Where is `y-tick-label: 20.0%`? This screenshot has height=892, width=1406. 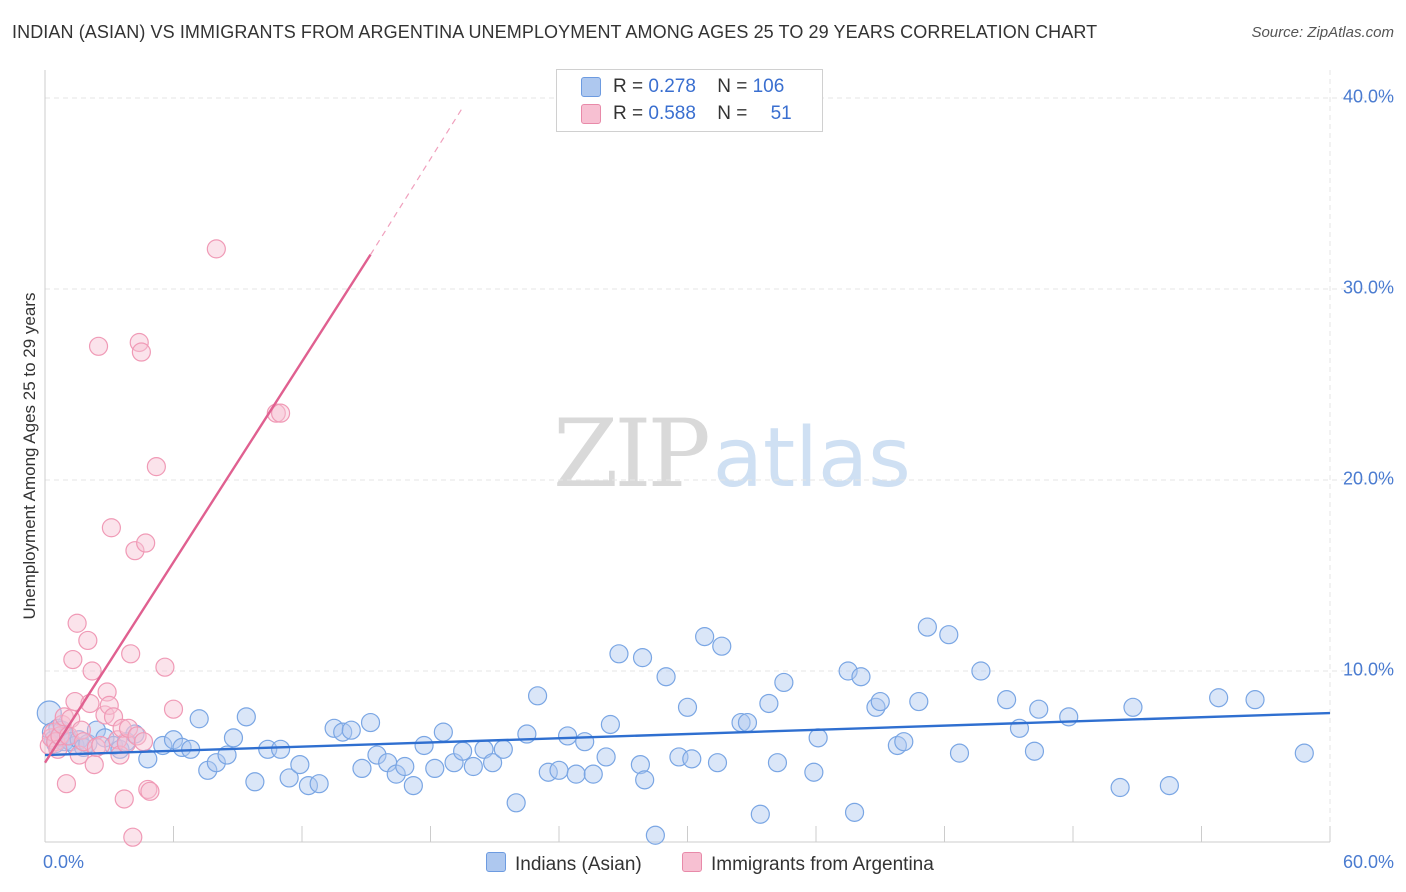
y-tick-label: 20.0% is located at coordinates (1368, 478).